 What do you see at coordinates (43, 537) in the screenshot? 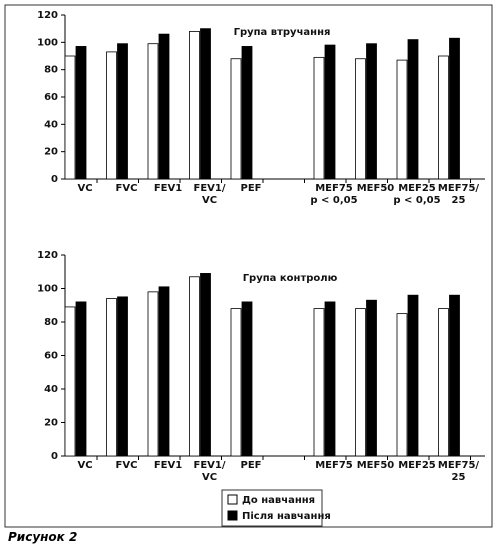
I see `caption: Рисунок 2` at bounding box center [43, 537].